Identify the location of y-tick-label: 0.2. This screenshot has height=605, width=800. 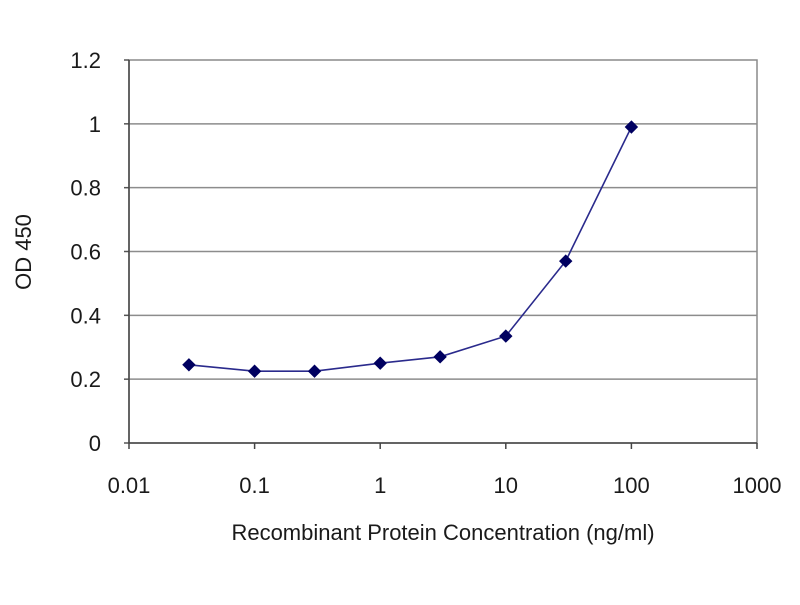
(85, 379).